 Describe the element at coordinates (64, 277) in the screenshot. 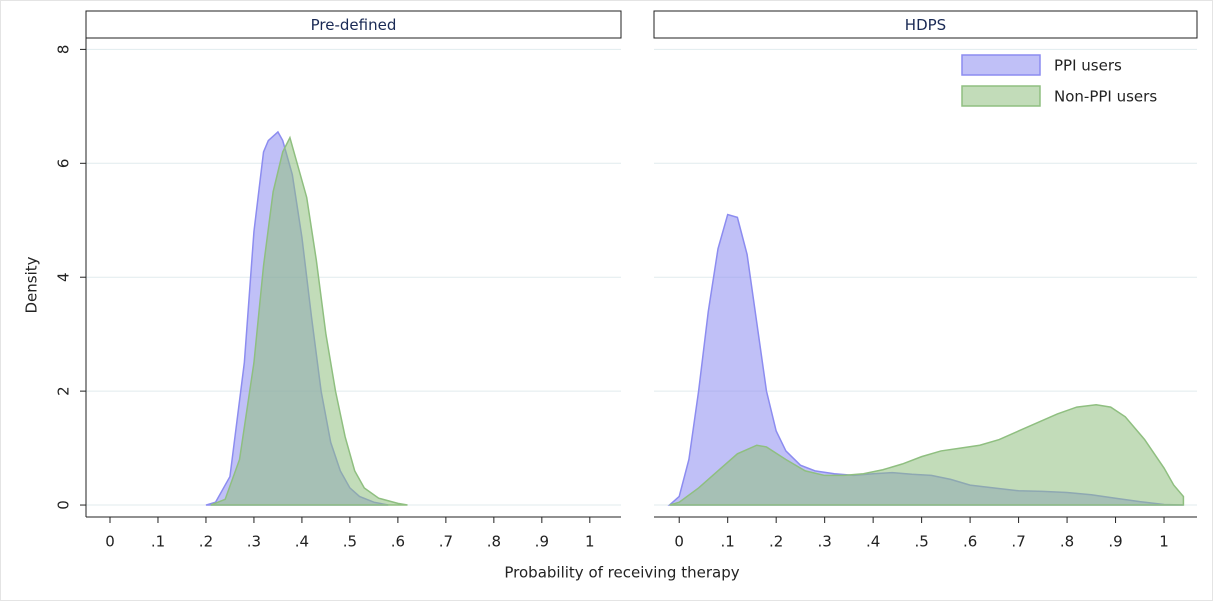

I see `y-tick-label: 4` at that location.